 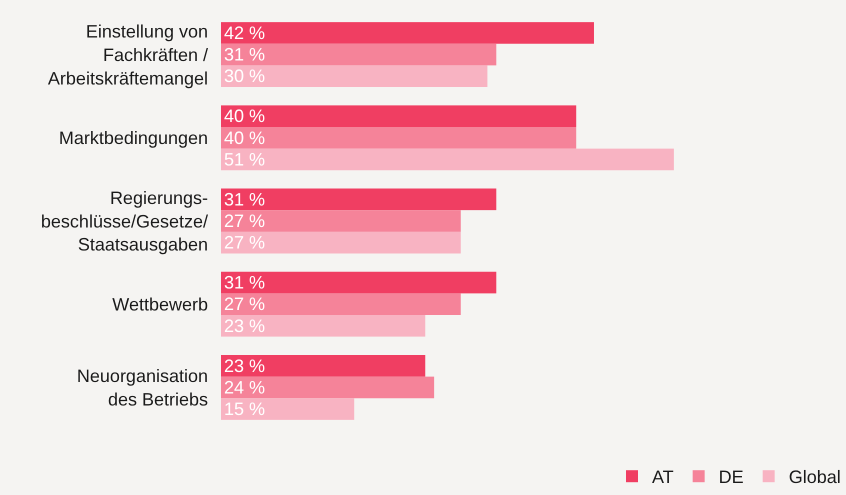 What do you see at coordinates (814, 477) in the screenshot?
I see `legend-label: Global` at bounding box center [814, 477].